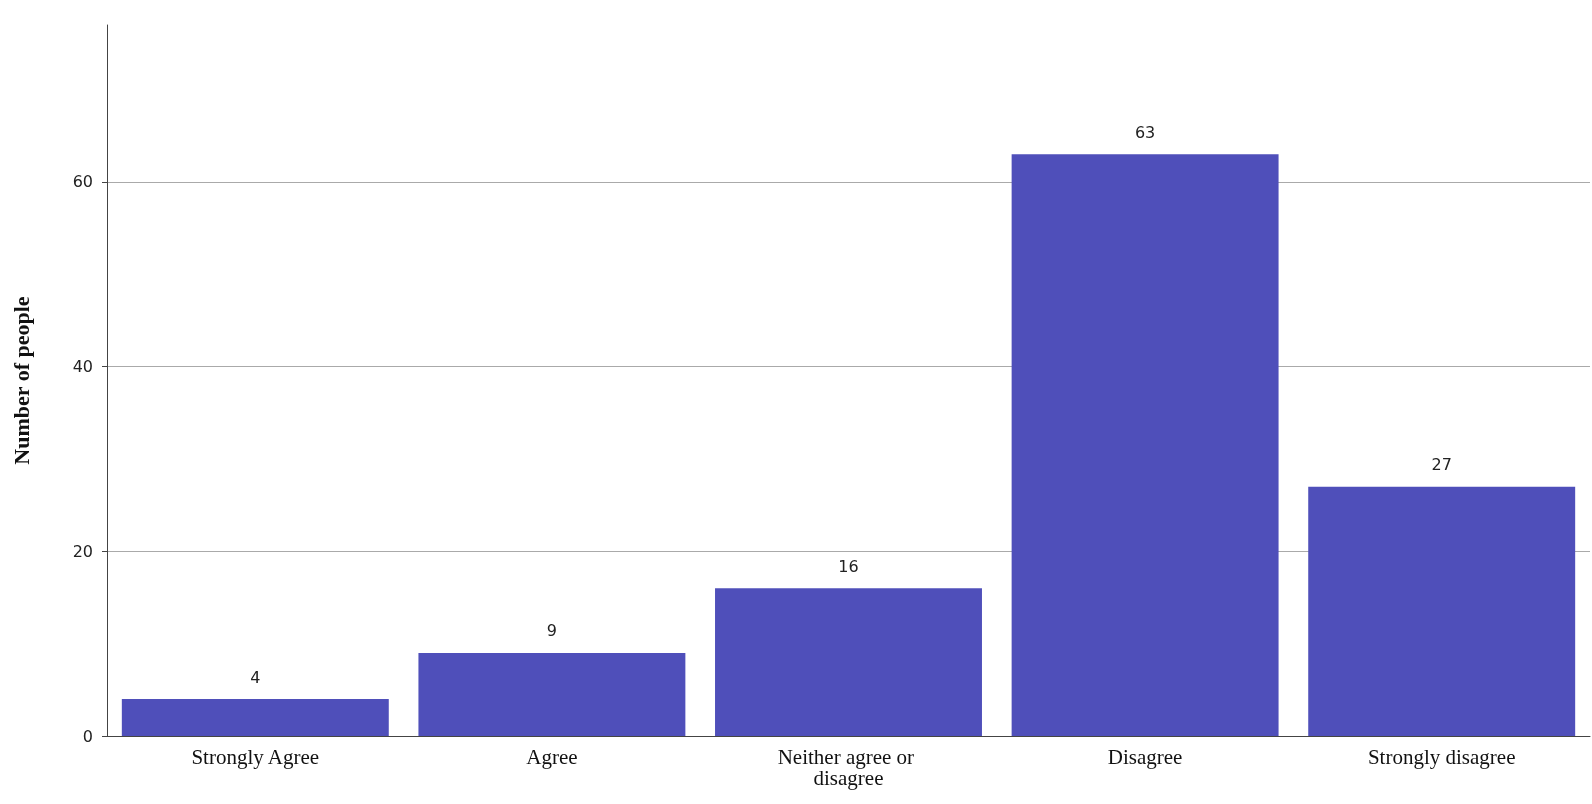  What do you see at coordinates (1441, 756) in the screenshot?
I see `x-tick-label: Strongly disagree` at bounding box center [1441, 756].